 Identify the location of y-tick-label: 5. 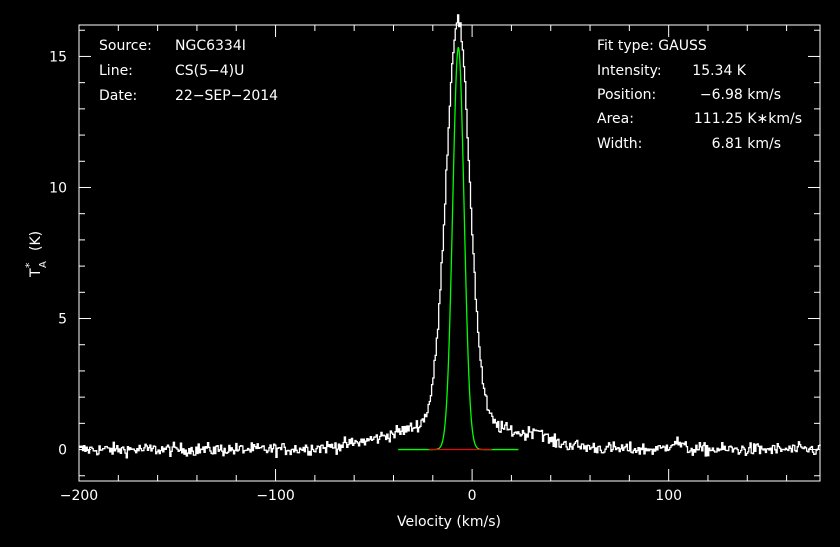
(62, 320).